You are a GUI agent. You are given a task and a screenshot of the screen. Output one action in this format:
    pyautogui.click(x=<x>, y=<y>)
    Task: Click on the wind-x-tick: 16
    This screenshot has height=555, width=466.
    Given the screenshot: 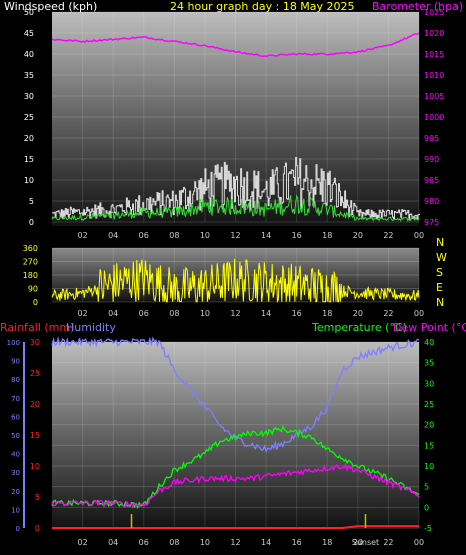 What is the action you would take?
    pyautogui.click(x=297, y=235)
    